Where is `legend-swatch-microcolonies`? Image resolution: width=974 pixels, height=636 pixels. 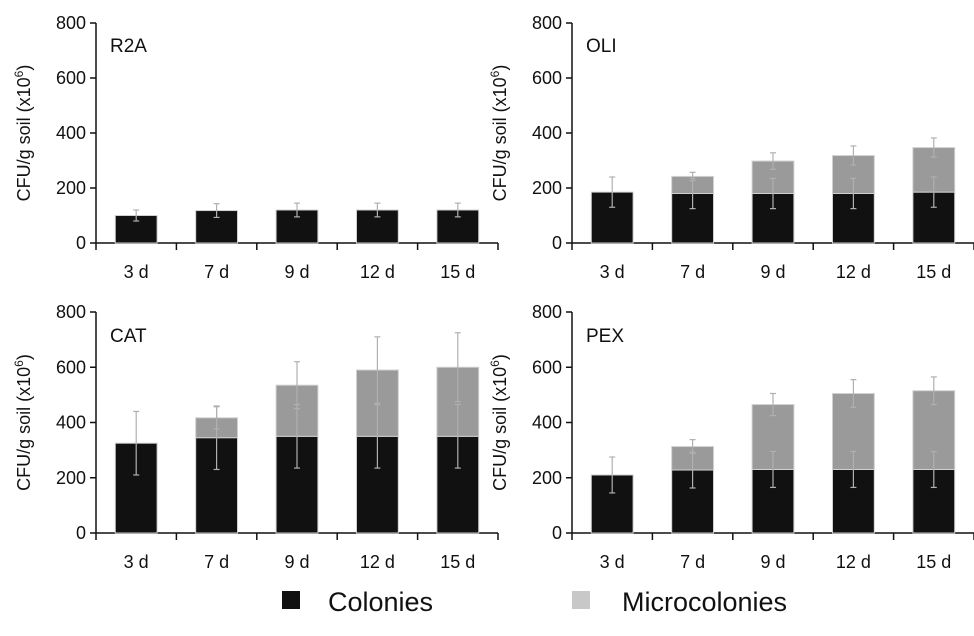
legend-swatch-microcolonies is located at coordinates (581, 600).